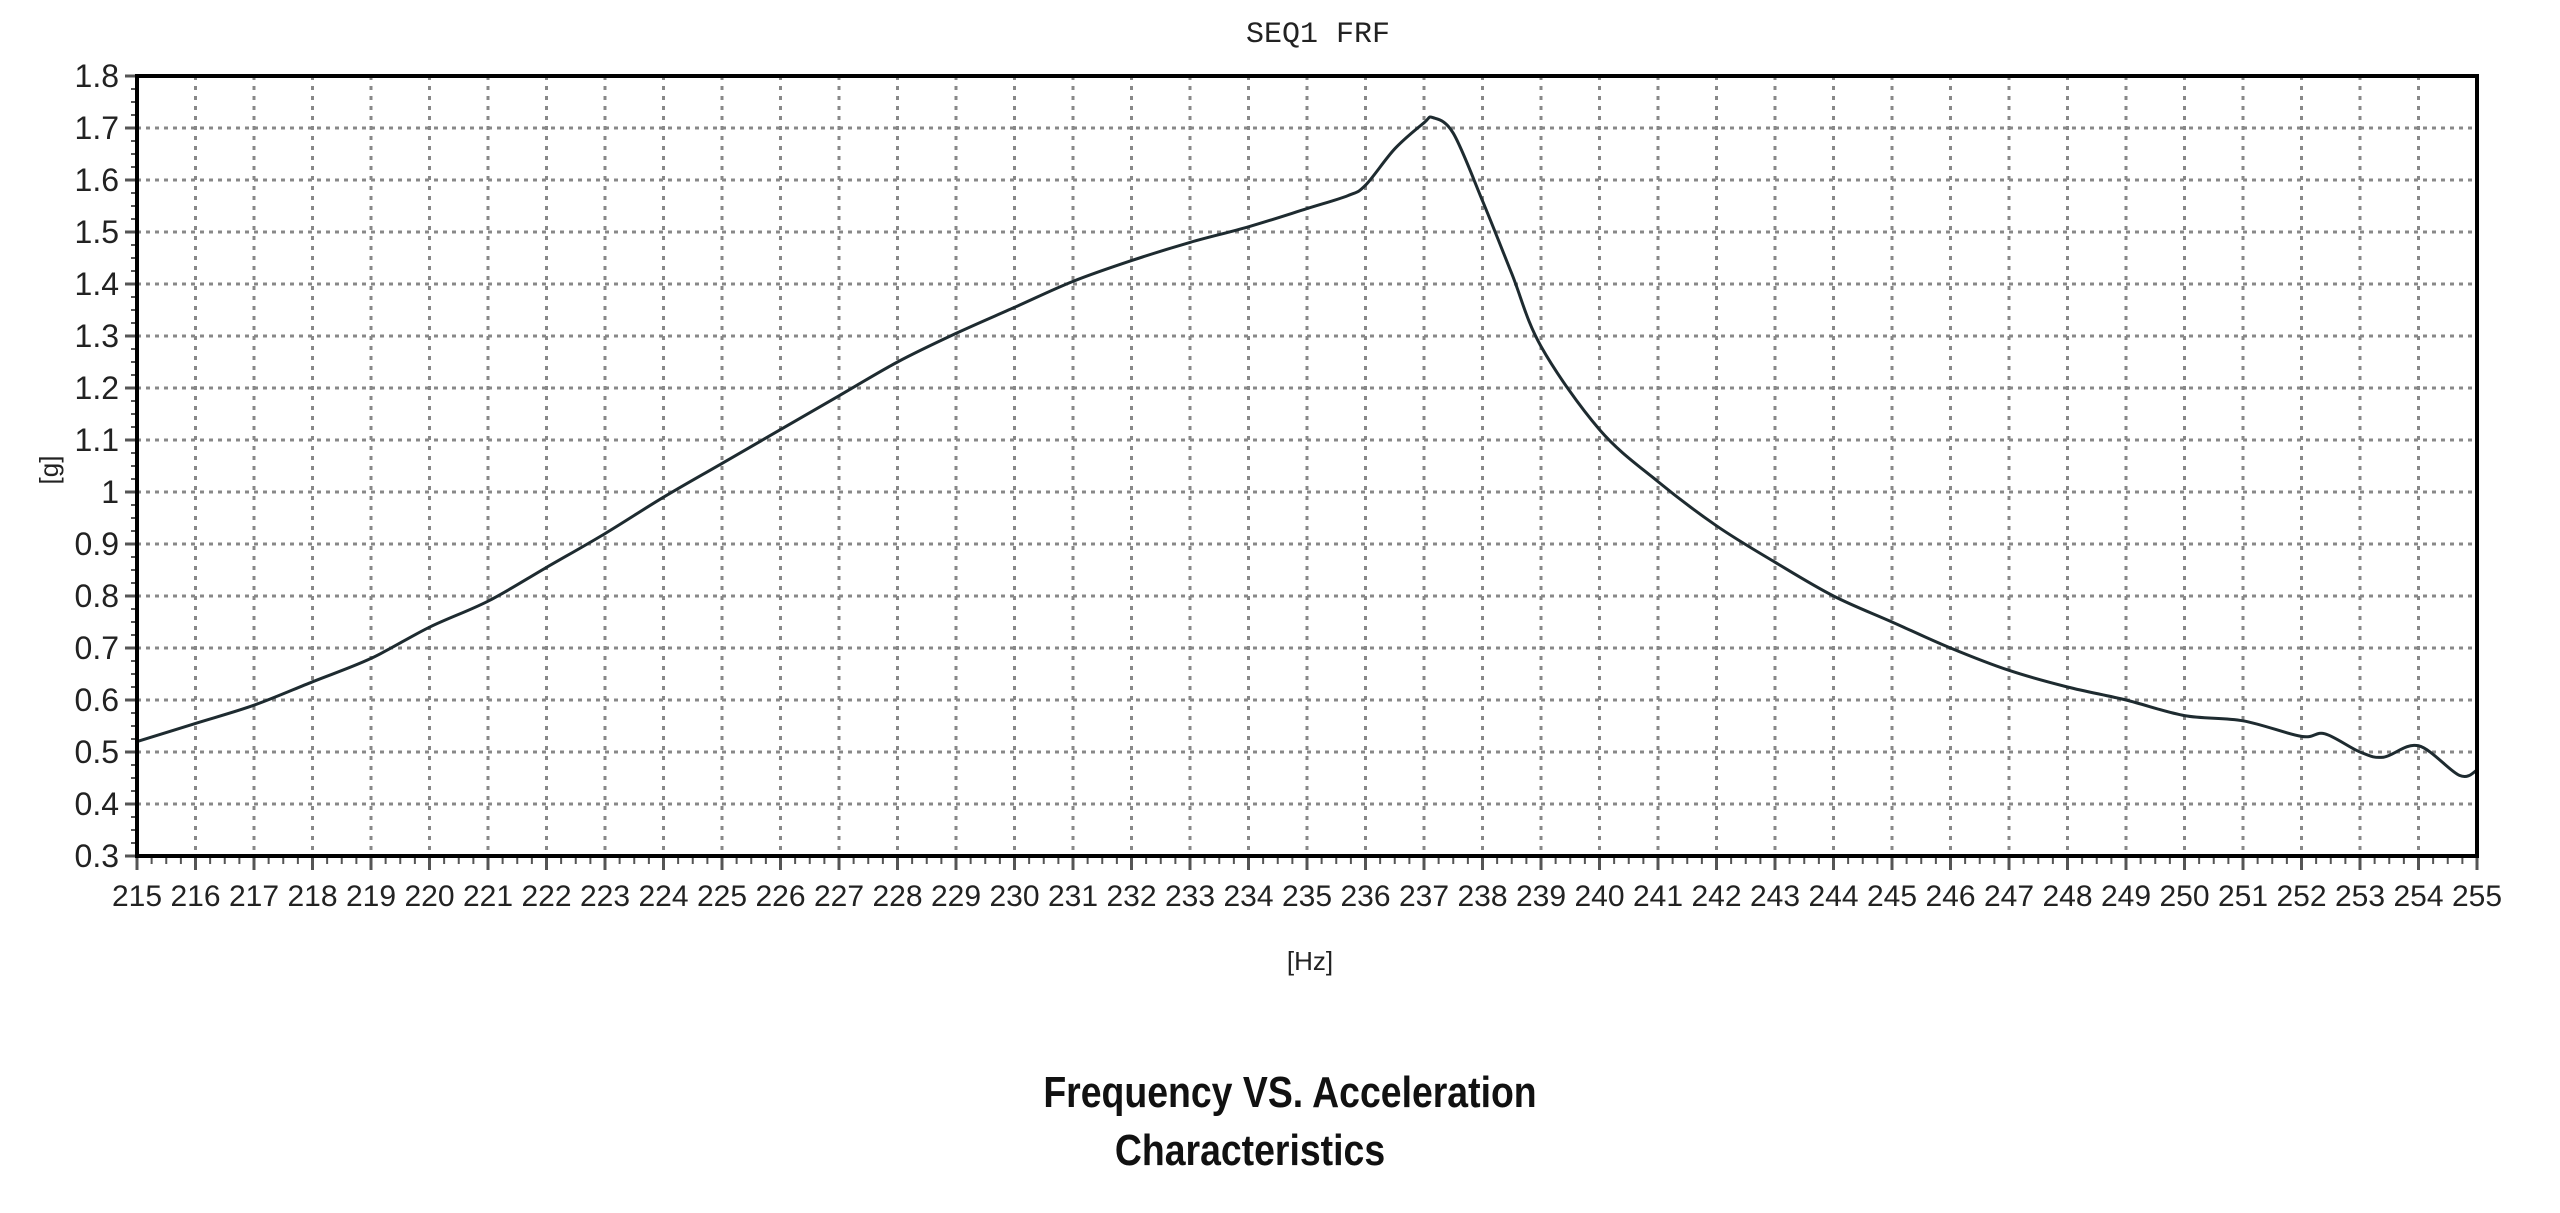 The image size is (2560, 1213). What do you see at coordinates (546, 896) in the screenshot?
I see `x-tick-label: 222` at bounding box center [546, 896].